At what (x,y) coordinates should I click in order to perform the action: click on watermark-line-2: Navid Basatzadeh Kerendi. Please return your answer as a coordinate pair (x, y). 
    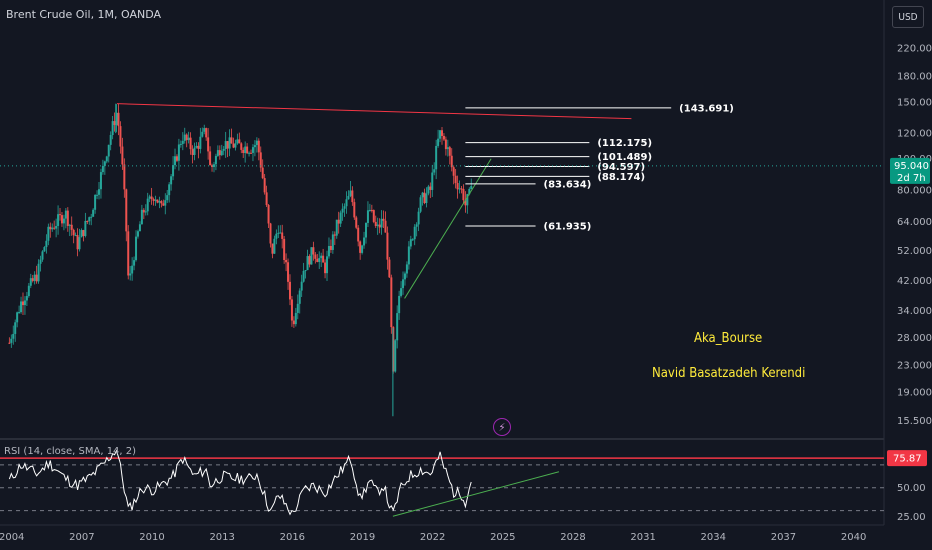
    Looking at the image, I should click on (729, 373).